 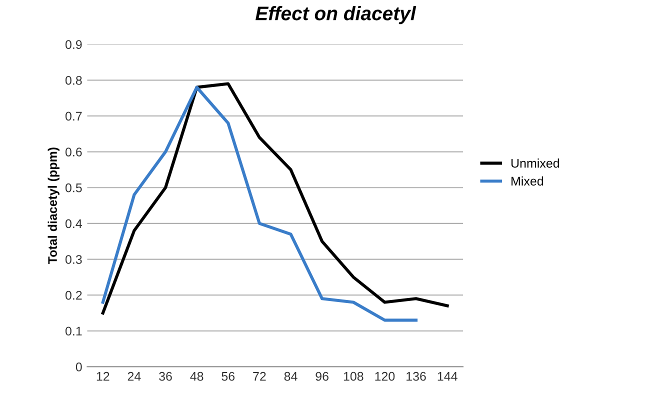 What do you see at coordinates (134, 376) in the screenshot?
I see `x-tick-label: 24` at bounding box center [134, 376].